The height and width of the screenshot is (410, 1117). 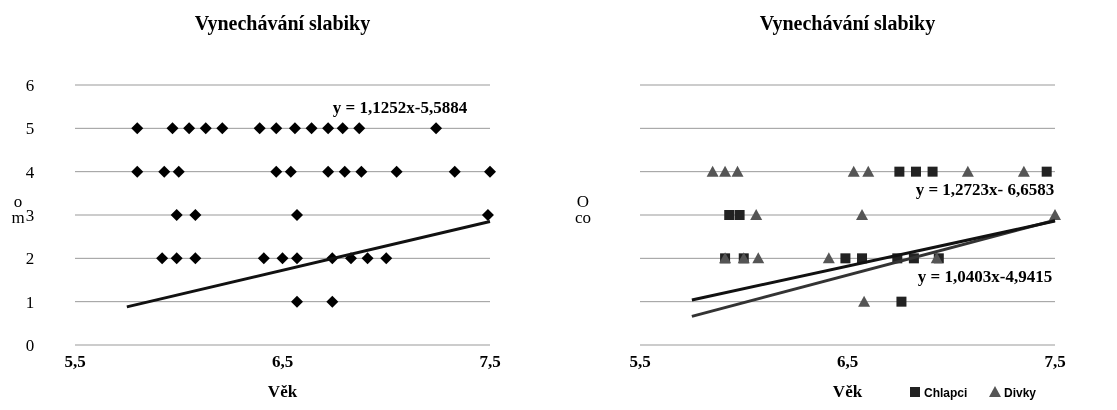 What do you see at coordinates (583, 209) in the screenshot?
I see `y-axis-title: O co` at bounding box center [583, 209].